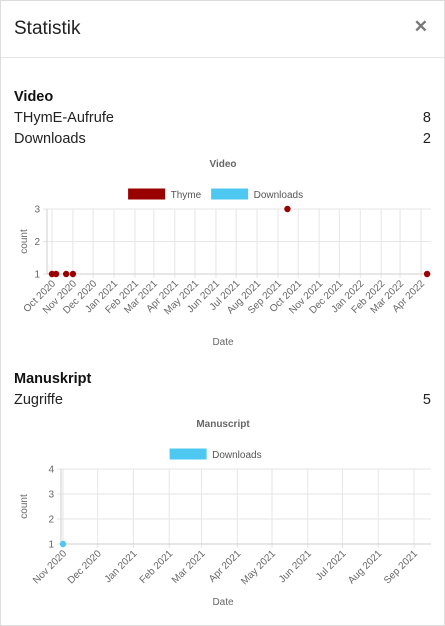  What do you see at coordinates (53, 379) in the screenshot?
I see `manuscript-heading: Manuskript` at bounding box center [53, 379].